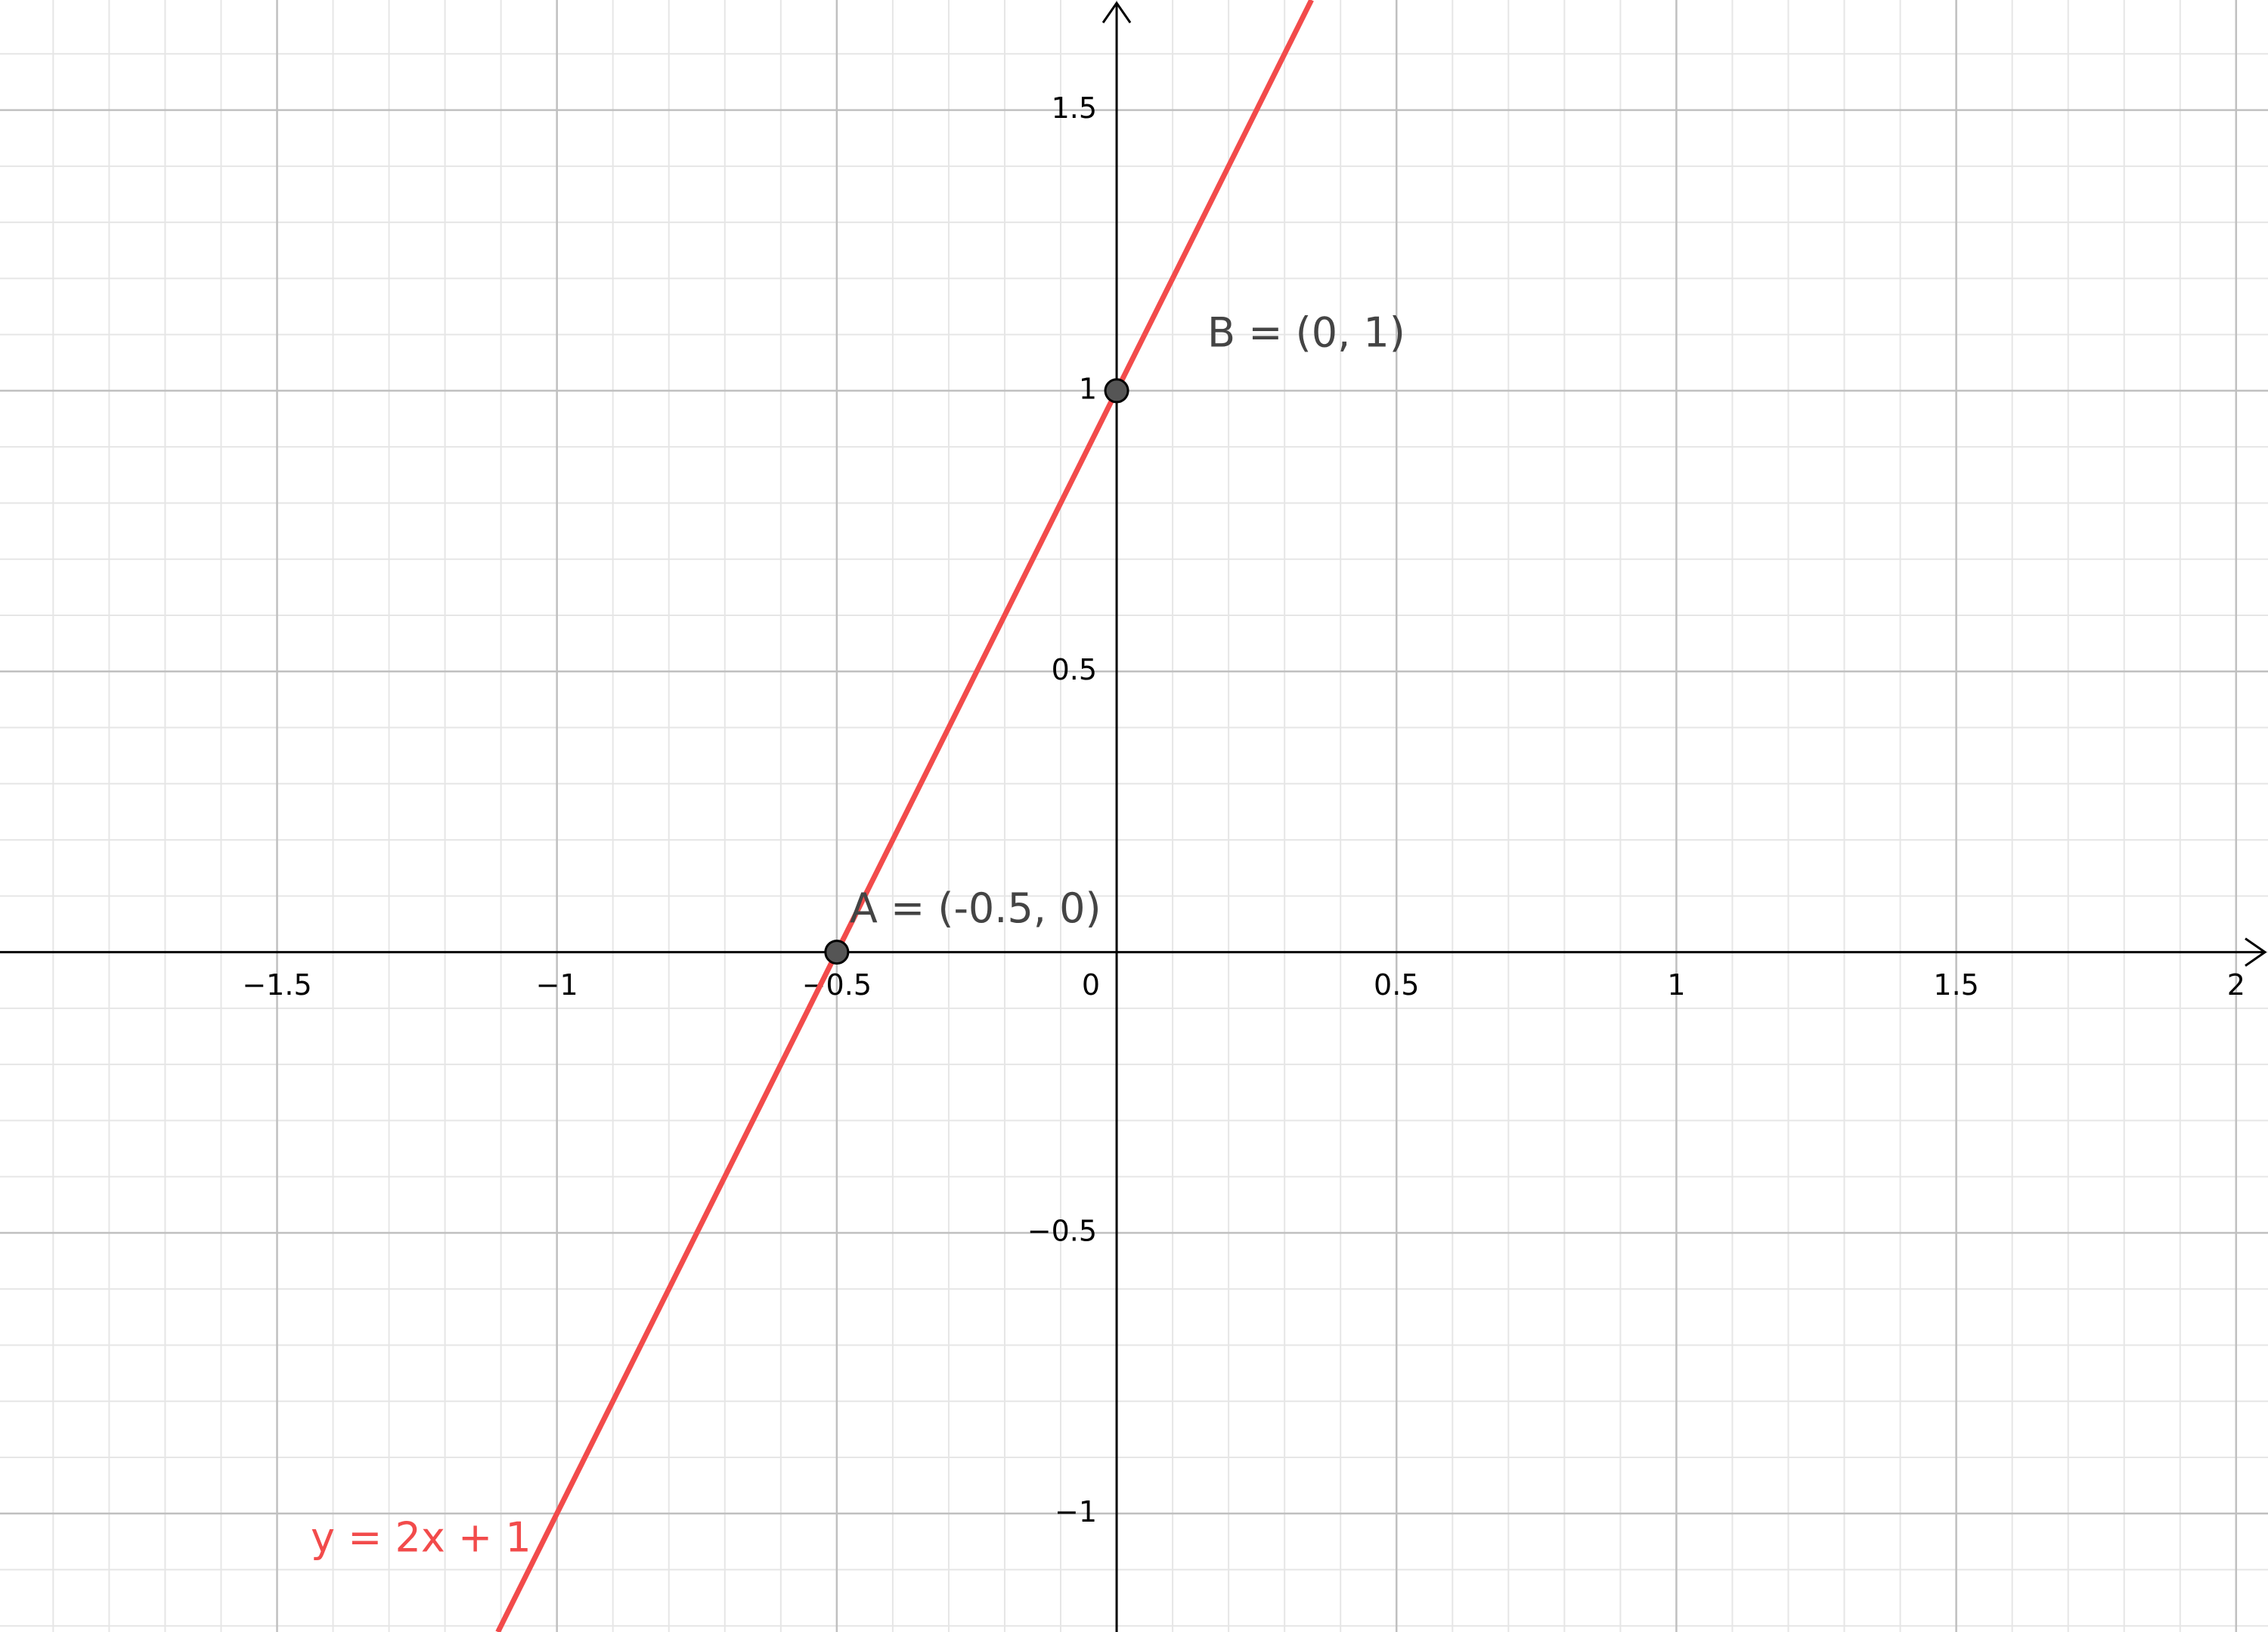  Describe the element at coordinates (1076, 1511) in the screenshot. I see `y-tick-label: −1` at that location.